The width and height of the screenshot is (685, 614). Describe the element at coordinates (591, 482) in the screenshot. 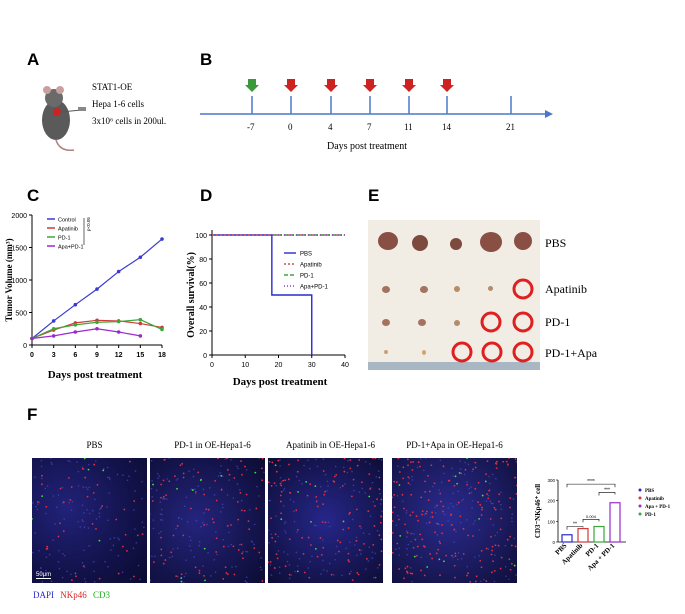

I see `significance-label: ****` at that location.